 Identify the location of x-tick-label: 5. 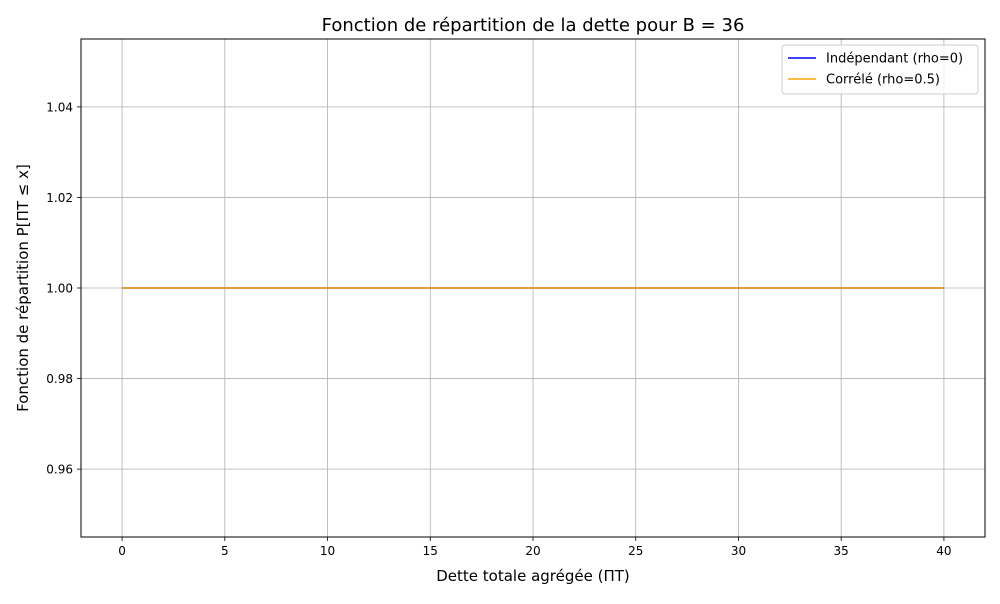
(225, 551).